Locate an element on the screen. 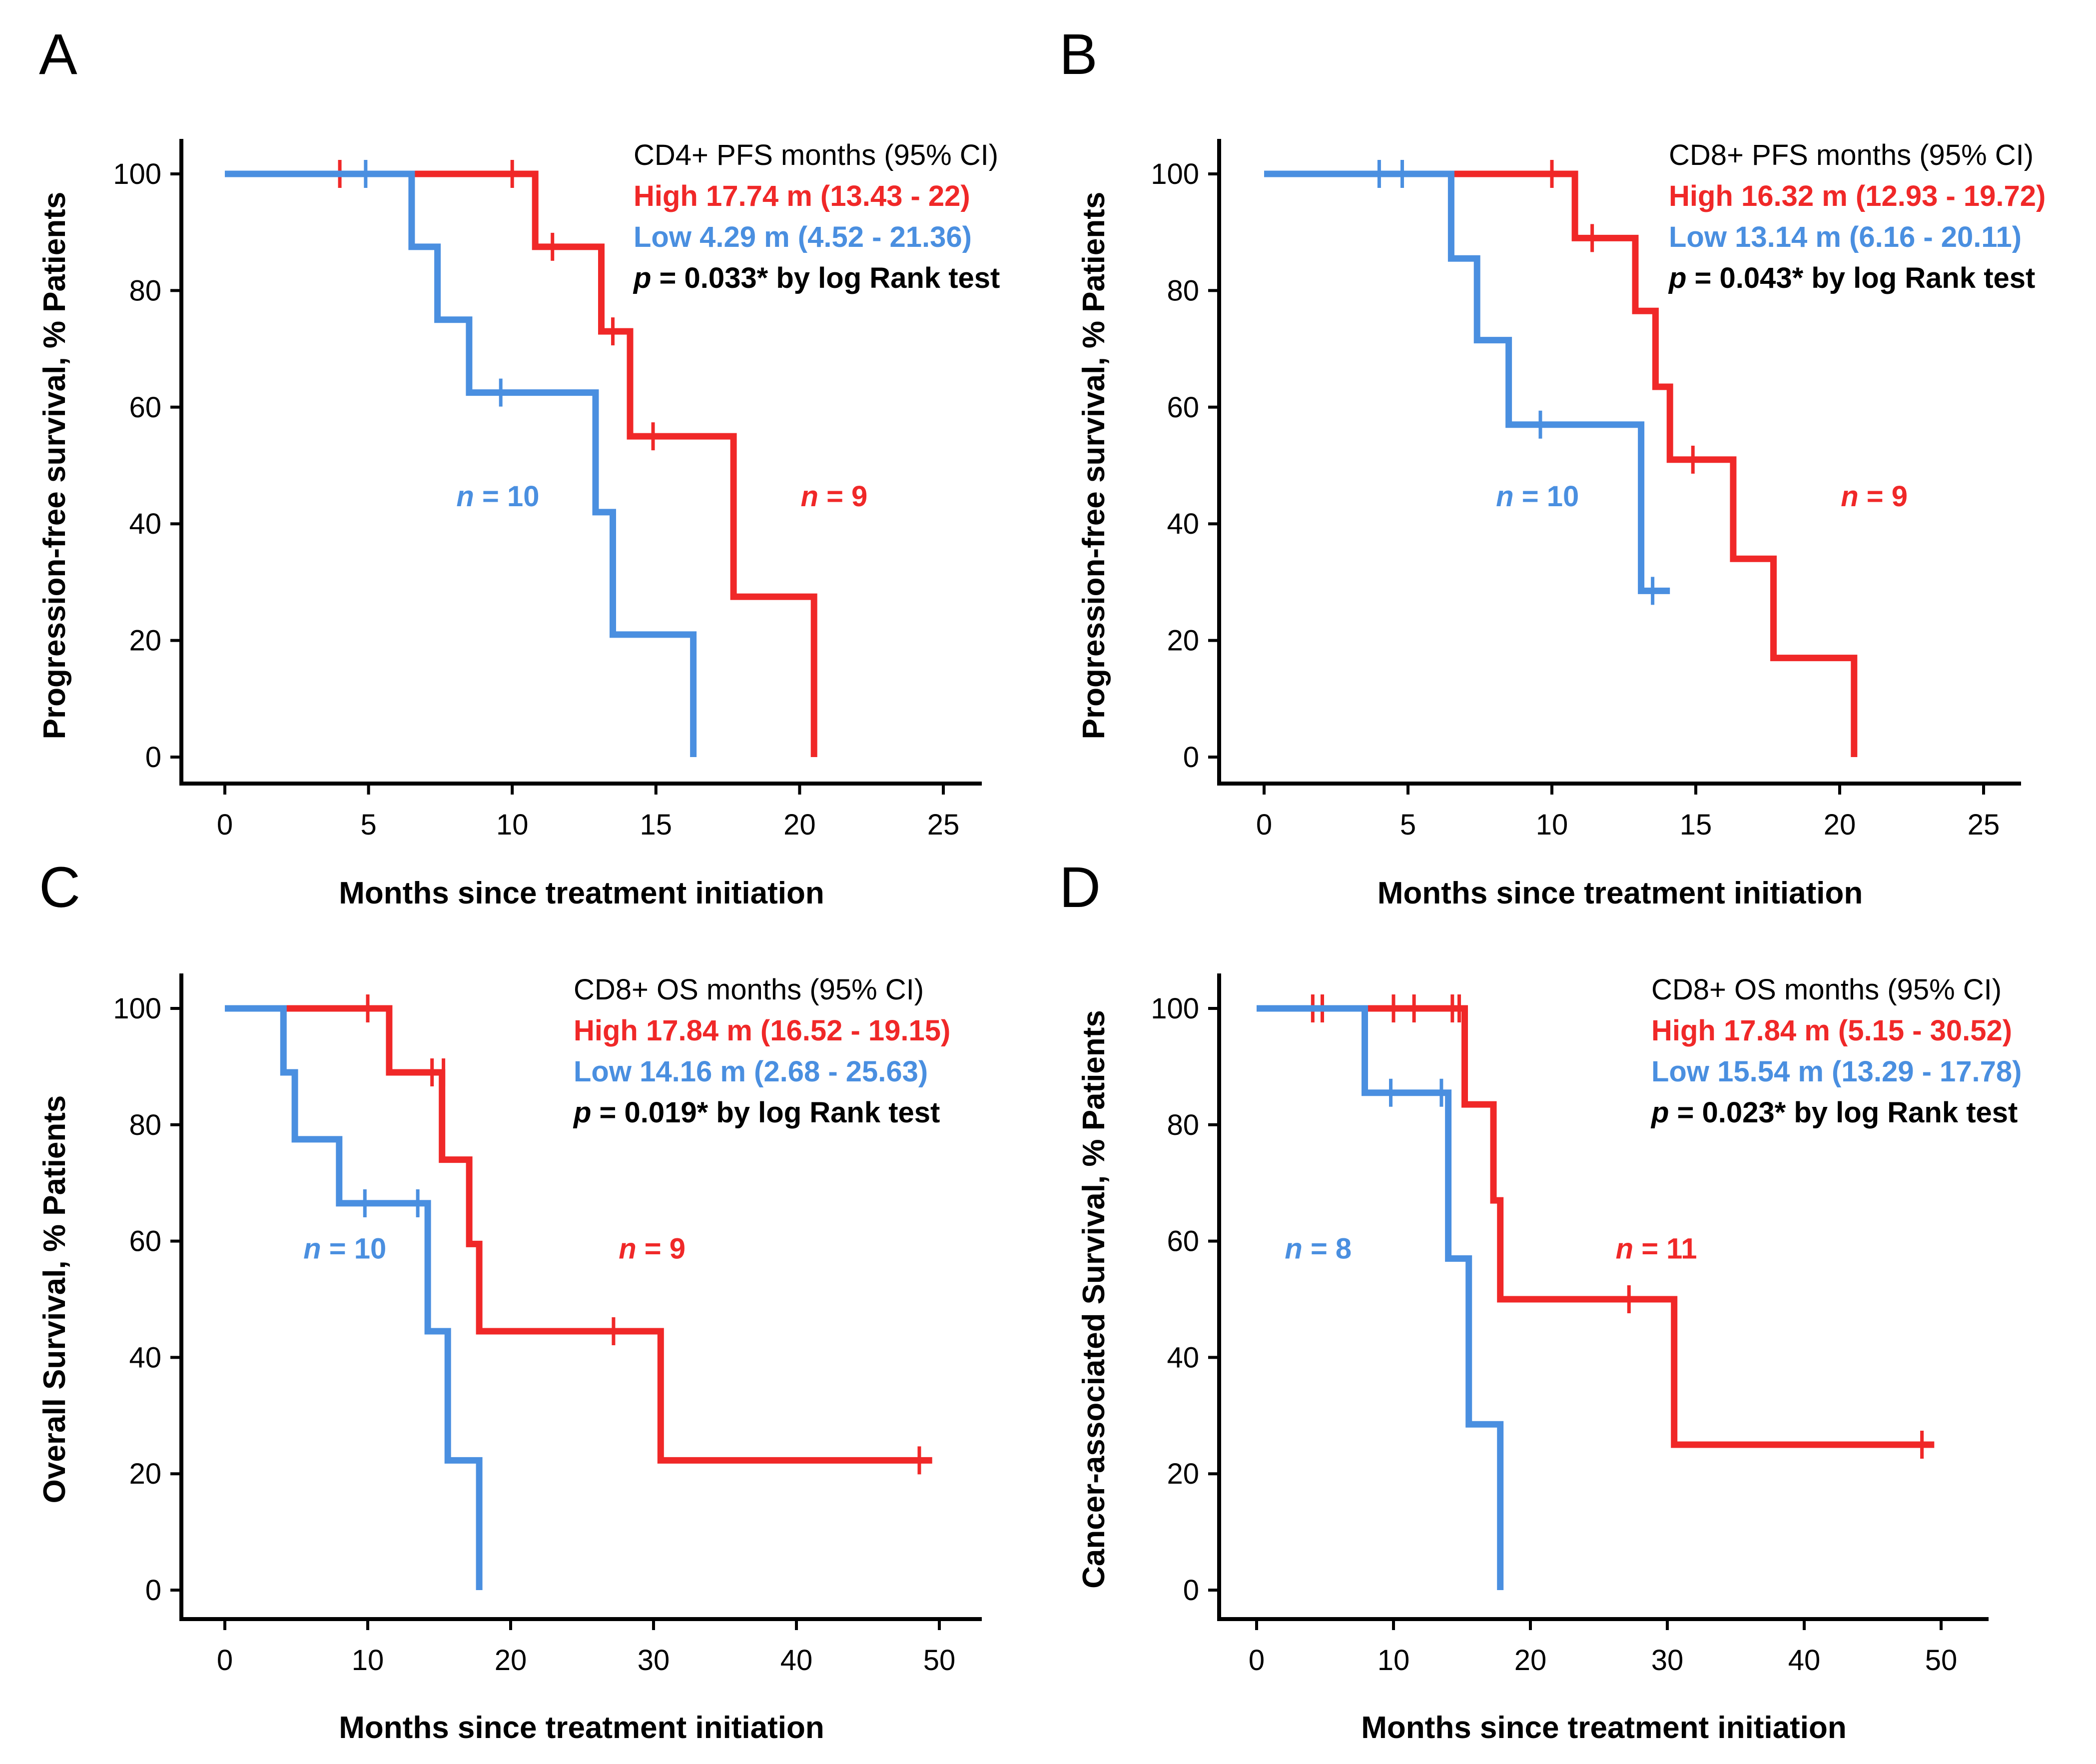  legend-p-value: p = 0.043* by log Rank test is located at coordinates (1851, 278).